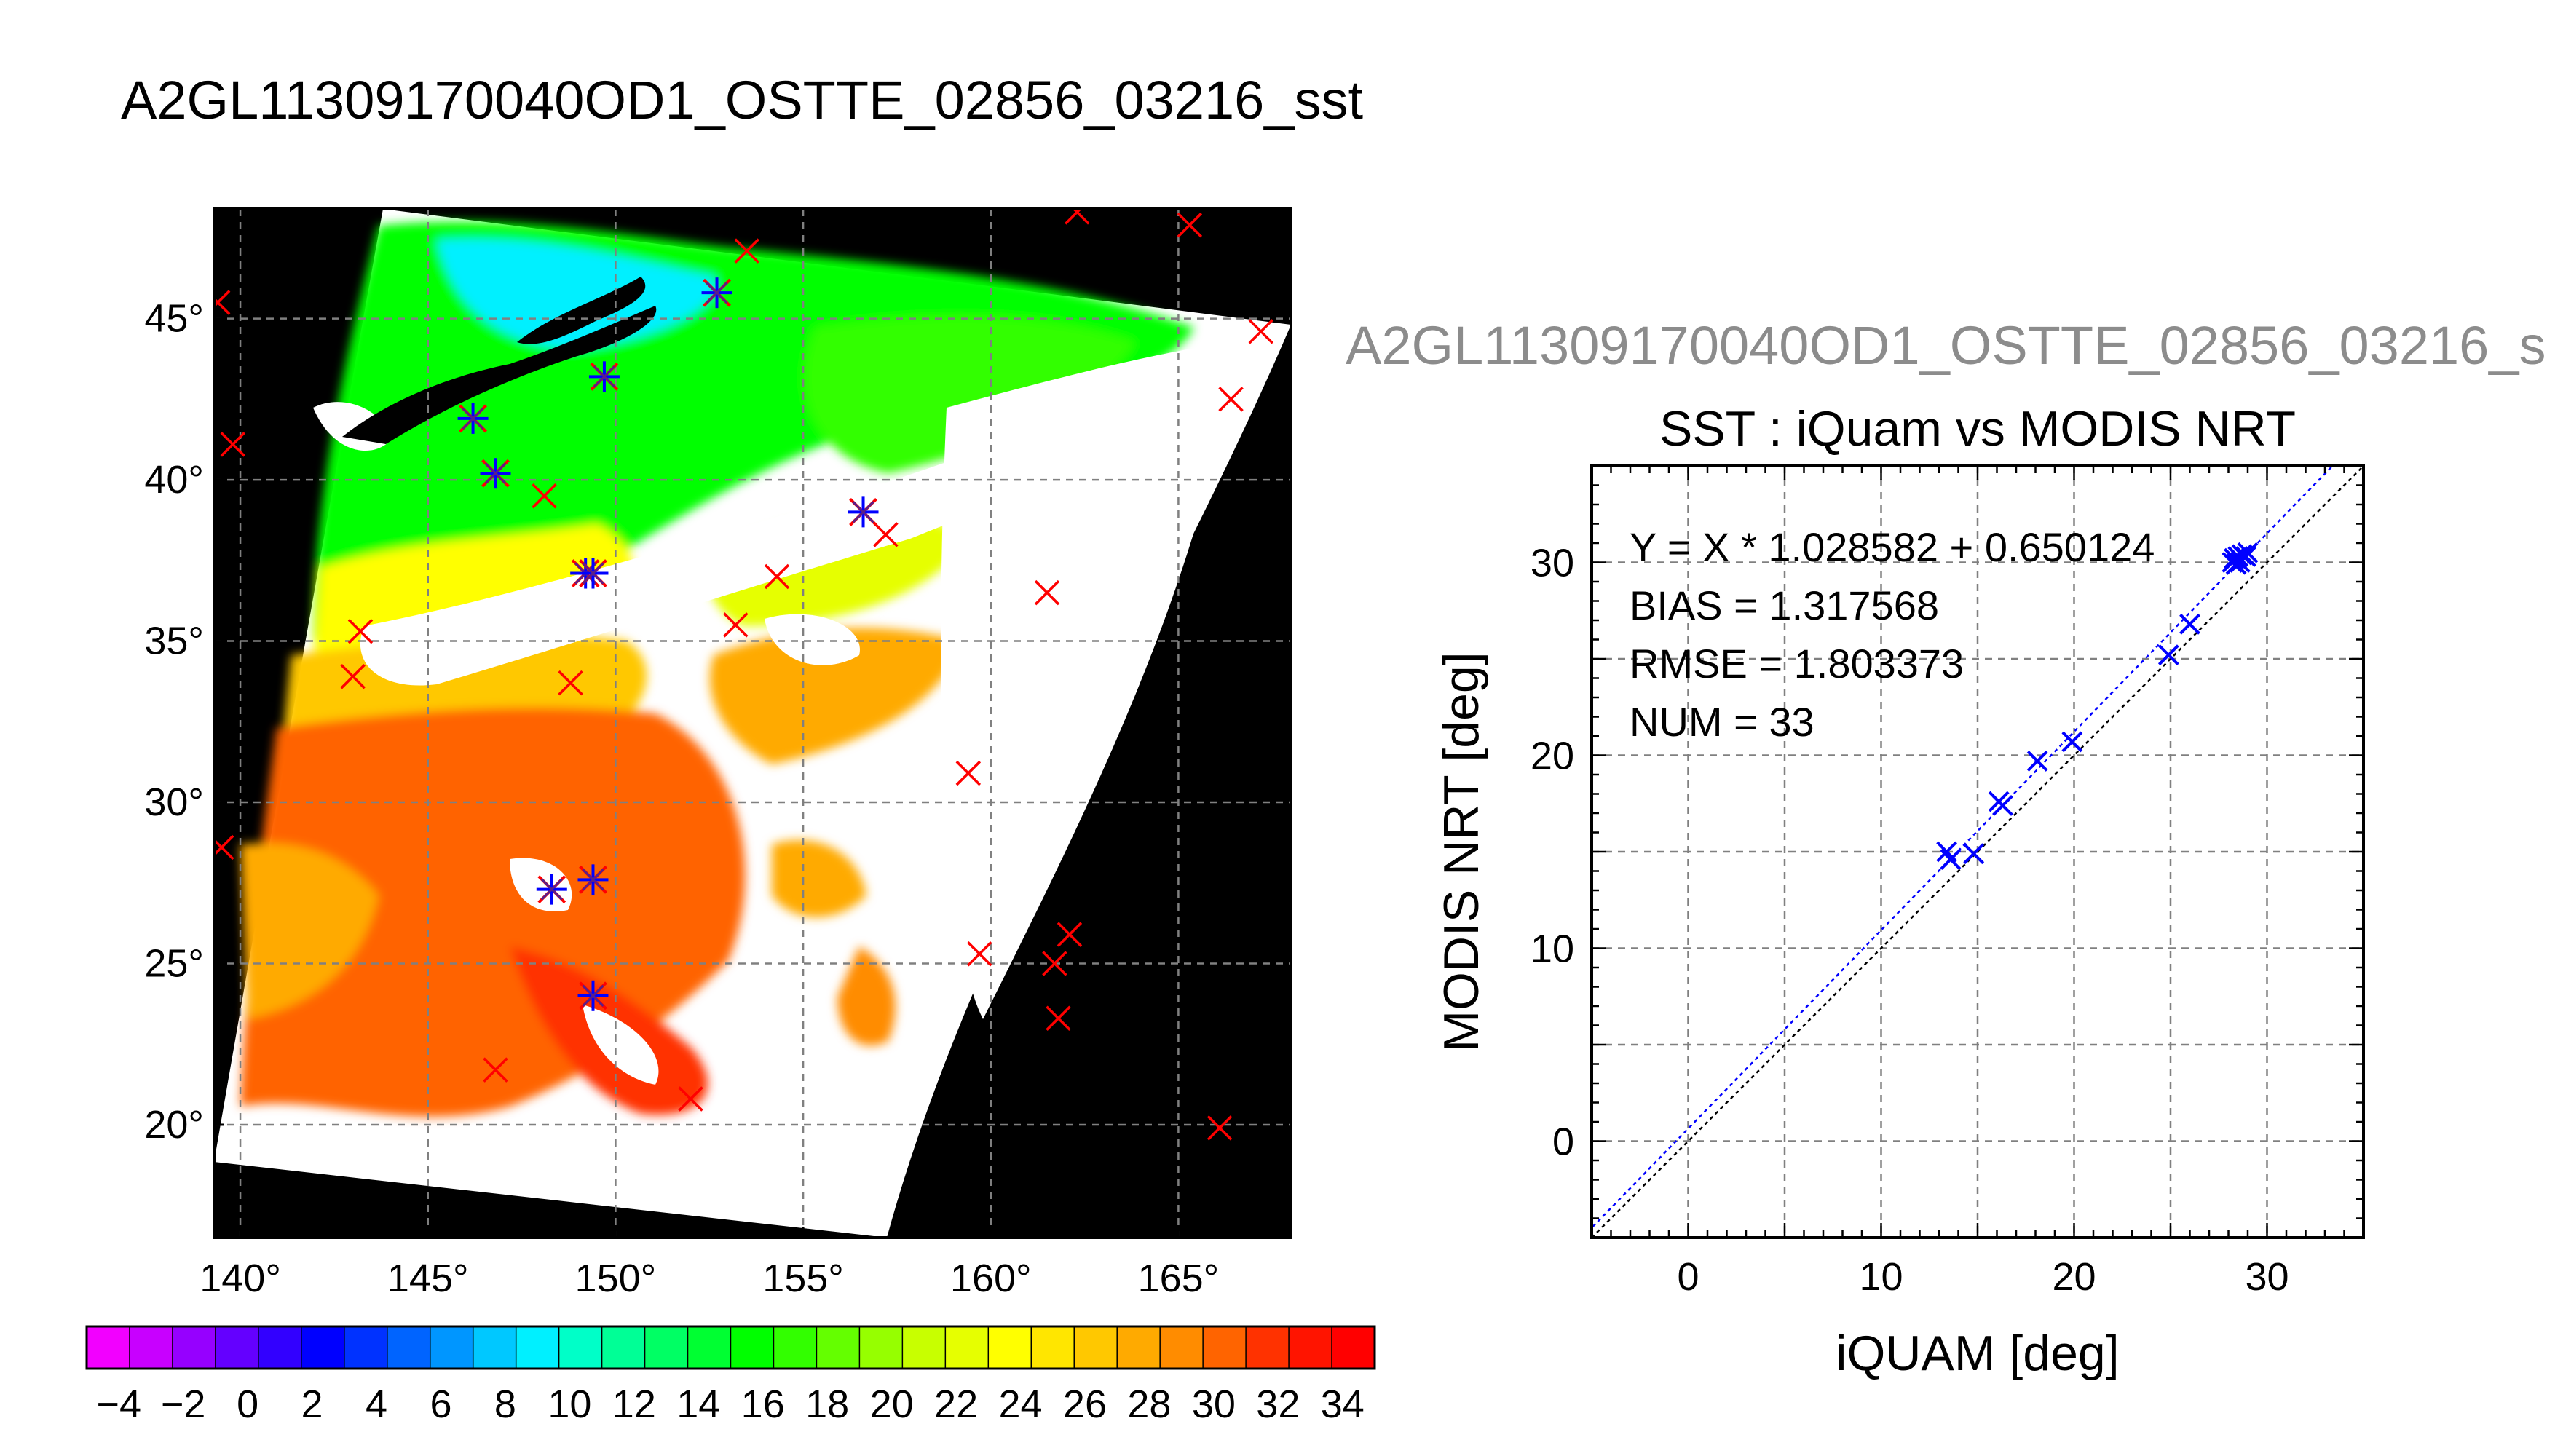  What do you see at coordinates (569, 1404) in the screenshot?
I see `colorbar-tick-label: 10` at bounding box center [569, 1404].